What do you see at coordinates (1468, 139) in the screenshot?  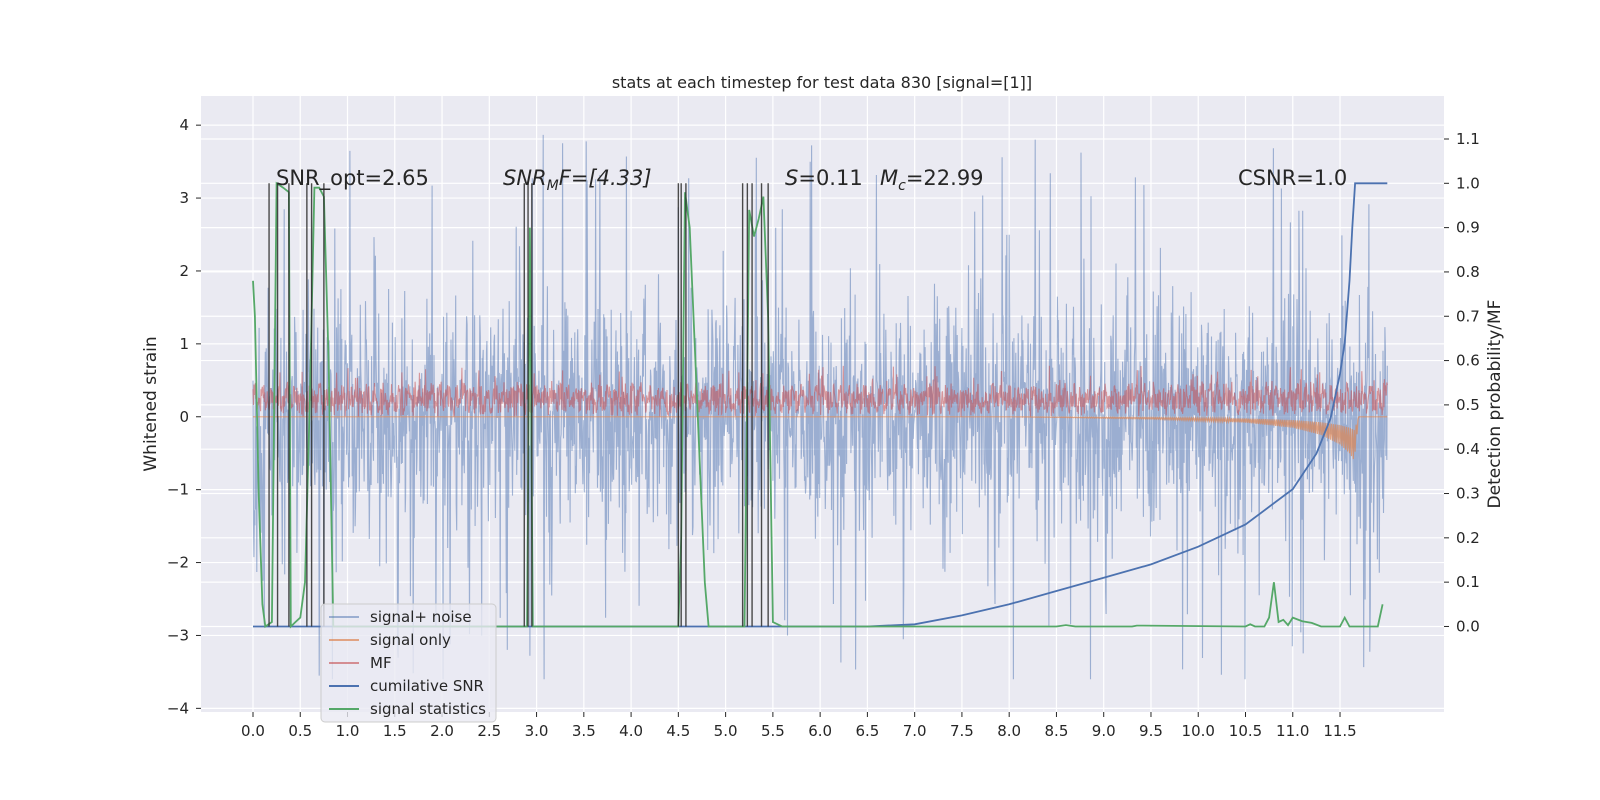 I see `y2-tick-label: 1.1` at bounding box center [1468, 139].